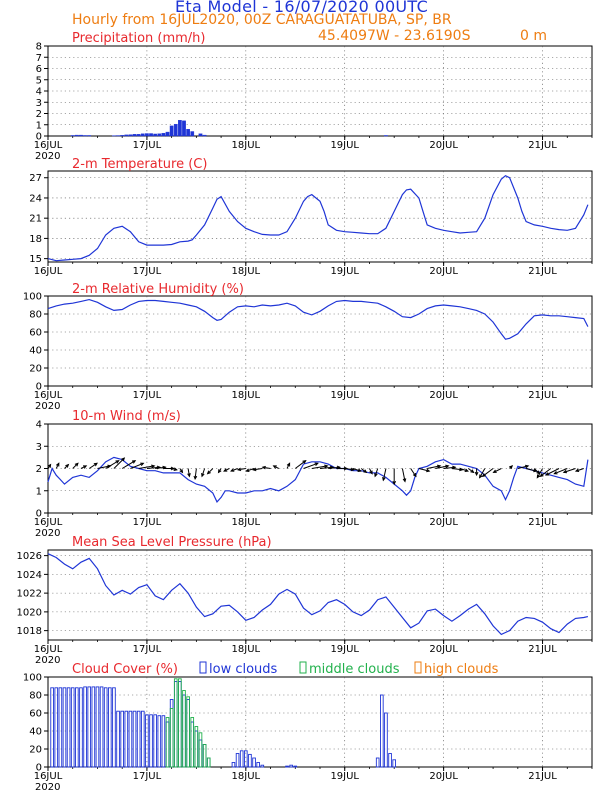 The width and height of the screenshot is (612, 792). What do you see at coordinates (354, 669) in the screenshot?
I see `legend-label: middle clouds` at bounding box center [354, 669].